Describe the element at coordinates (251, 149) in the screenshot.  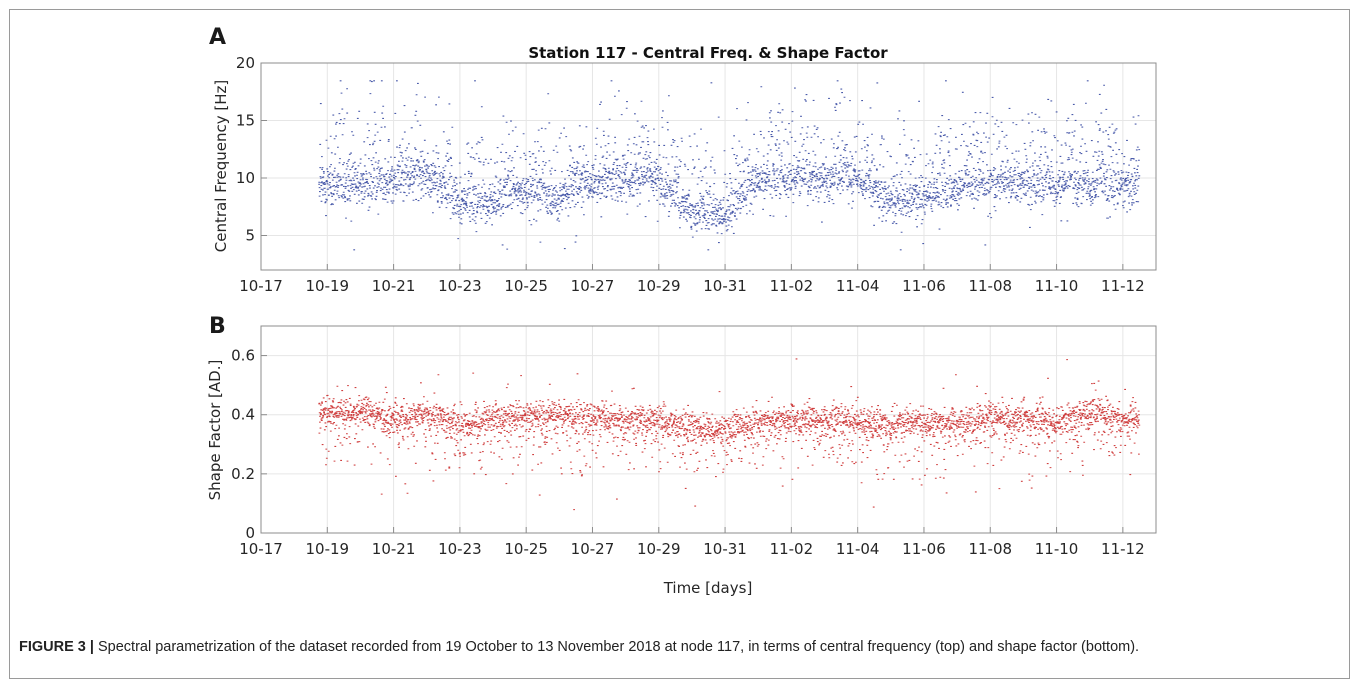
I see `panel-a-y-ticks: 5 10 15 20` at that location.